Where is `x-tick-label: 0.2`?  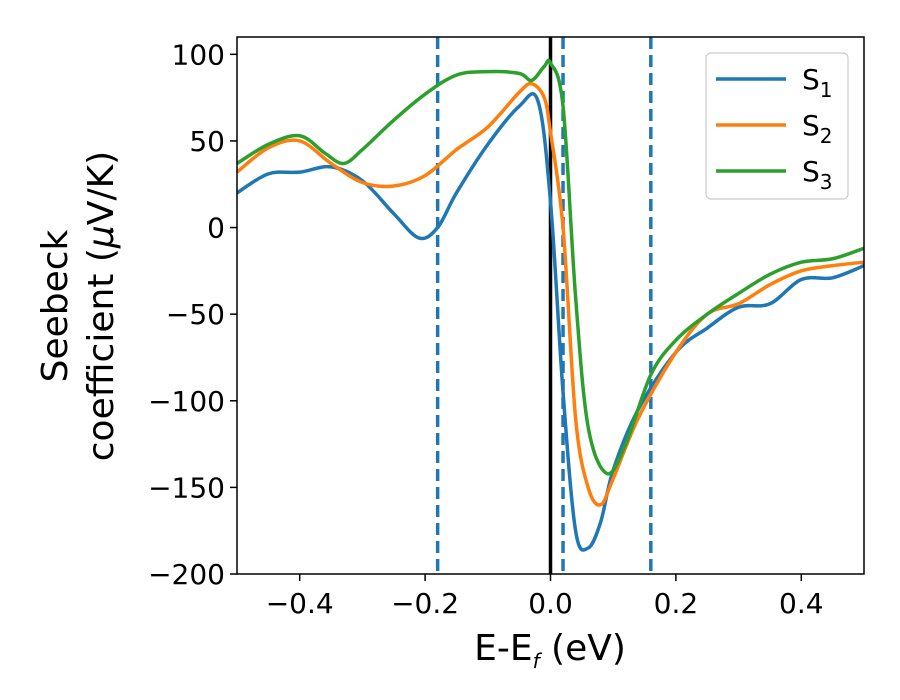
x-tick-label: 0.2 is located at coordinates (676, 603).